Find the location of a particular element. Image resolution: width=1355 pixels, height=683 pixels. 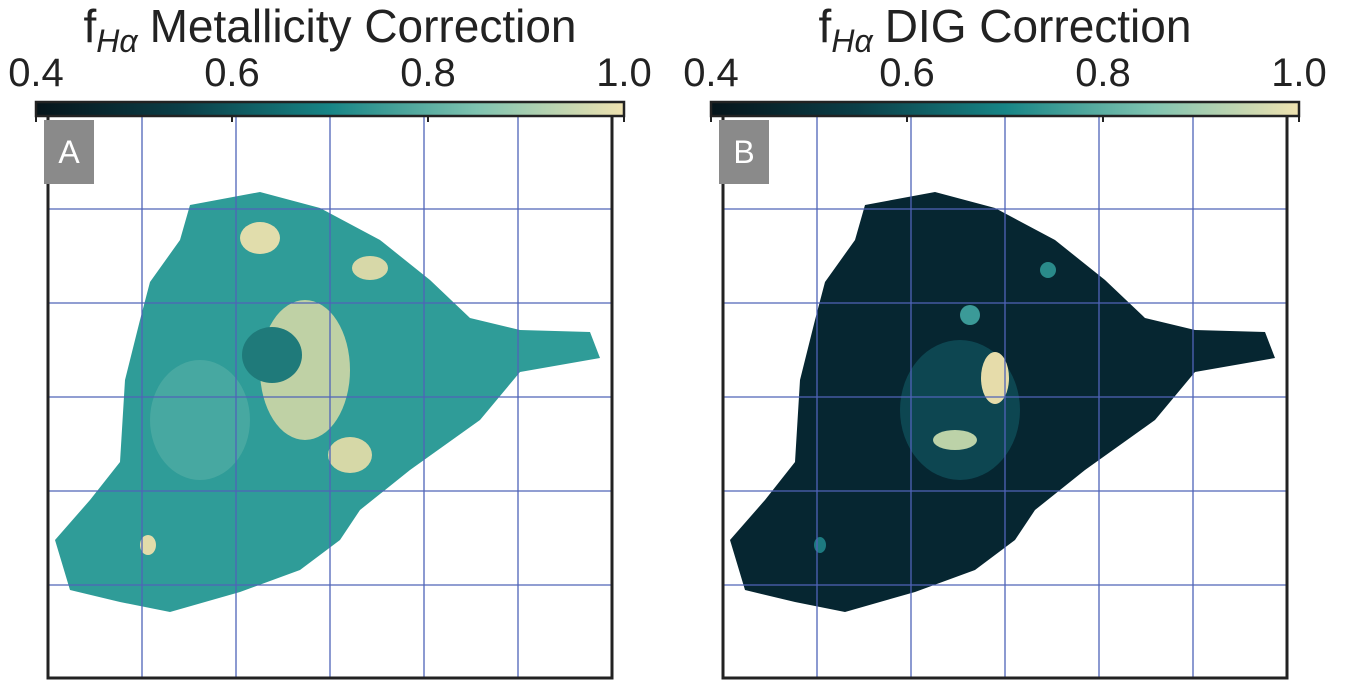

panel-label: B is located at coordinates (743, 152).